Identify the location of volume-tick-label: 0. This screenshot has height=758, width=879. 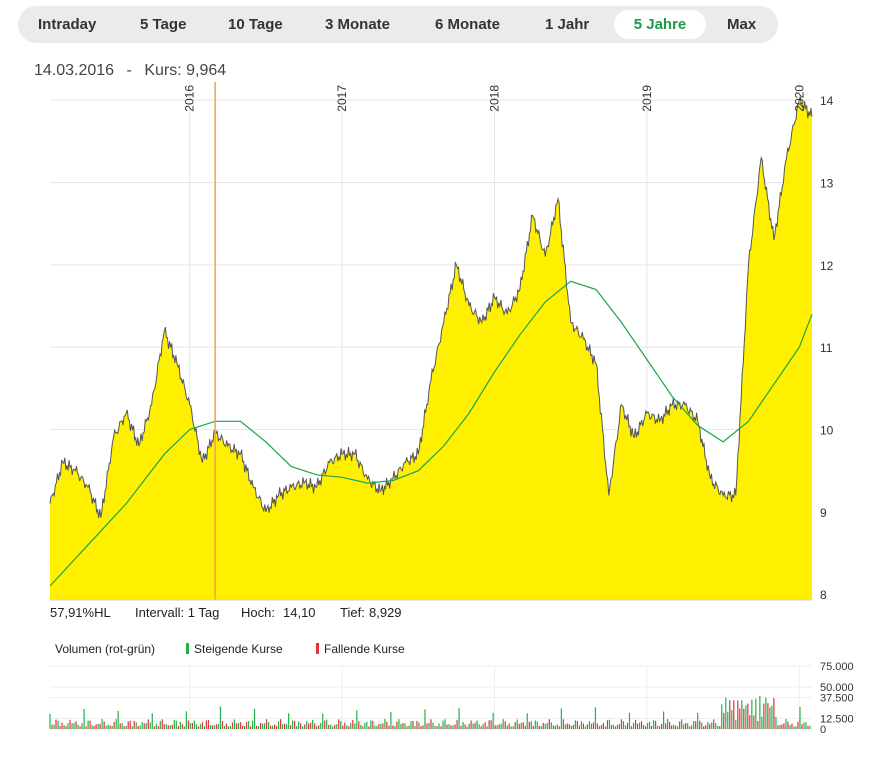
(823, 730).